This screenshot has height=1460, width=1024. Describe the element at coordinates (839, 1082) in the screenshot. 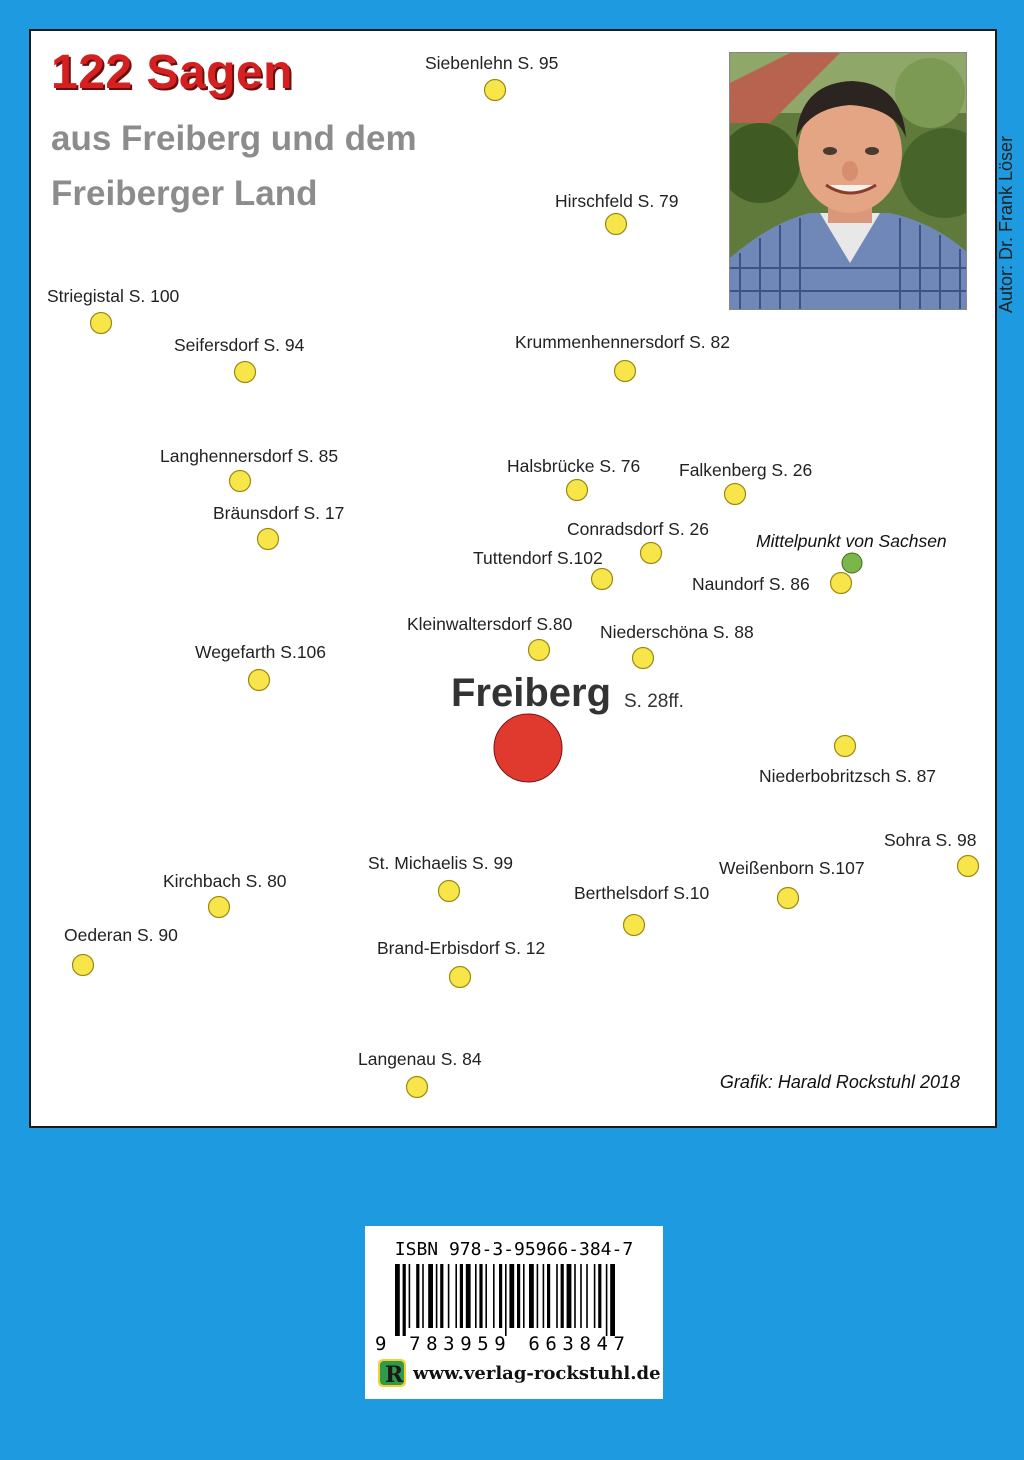

I see `graphic-credit: Grafik: Harald Rockstuhl 2018` at that location.